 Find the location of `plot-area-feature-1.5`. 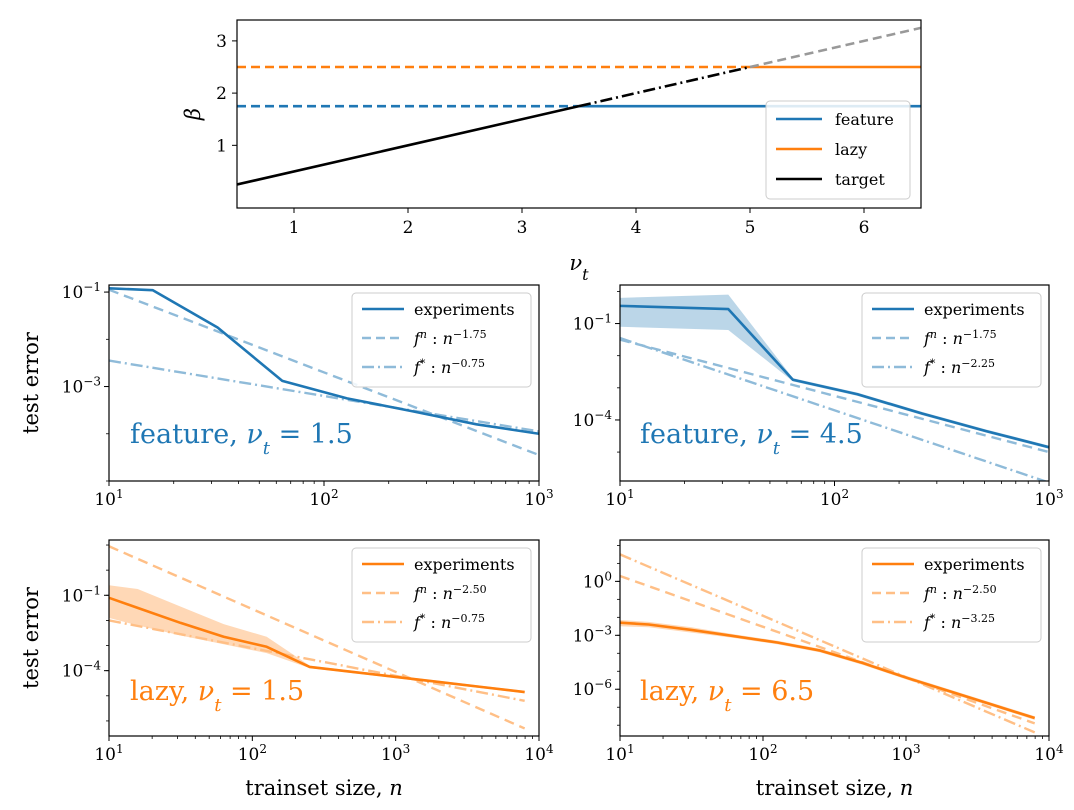

plot-area-feature-1.5 is located at coordinates (324, 372).